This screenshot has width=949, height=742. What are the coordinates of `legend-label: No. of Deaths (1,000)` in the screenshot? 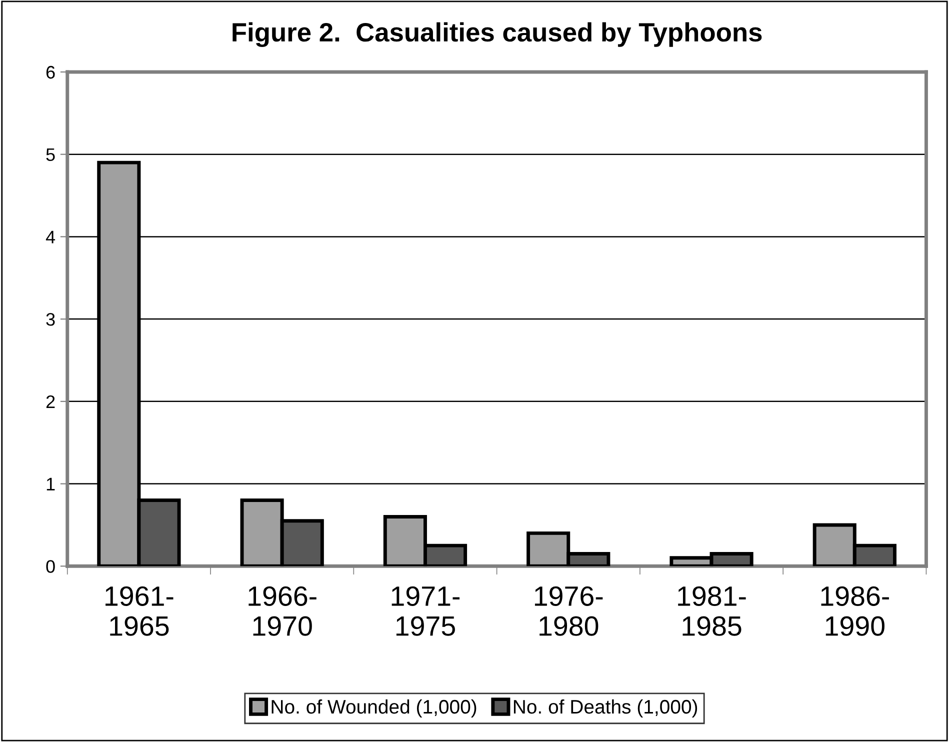 It's located at (606, 708).